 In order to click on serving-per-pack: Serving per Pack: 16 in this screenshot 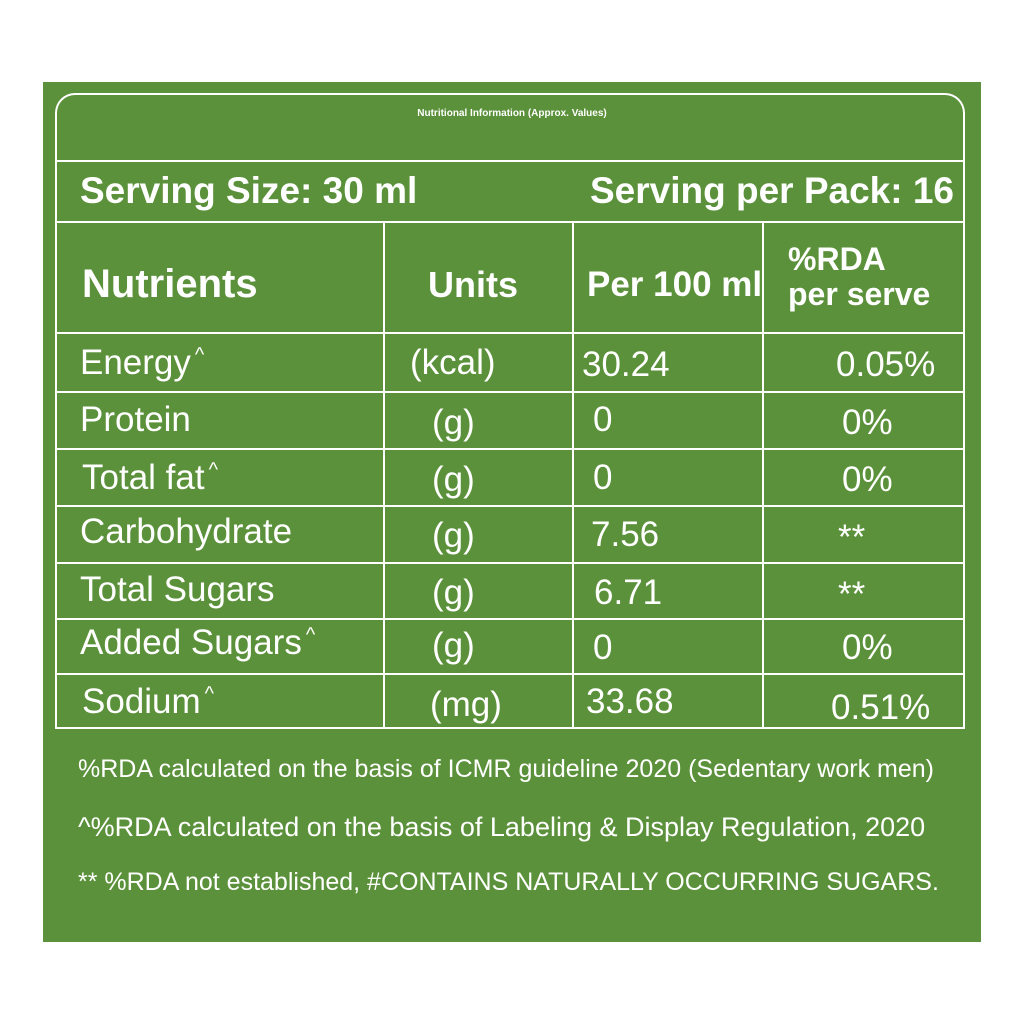, I will do `click(771, 190)`.